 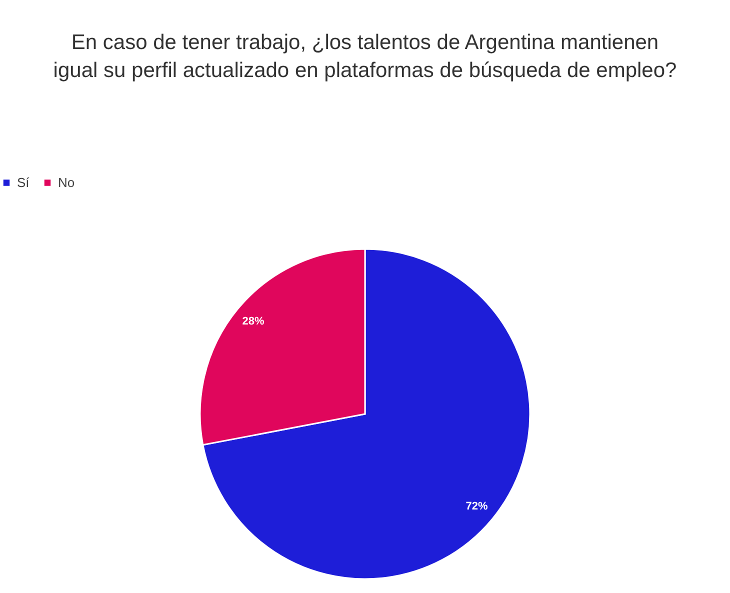 What do you see at coordinates (365, 56) in the screenshot?
I see `chart-title: En caso de tener trabajo, ¿los talentos de Argentina mantienen igual su perfil actualizado en plataformas de búsqueda de empleo?` at bounding box center [365, 56].